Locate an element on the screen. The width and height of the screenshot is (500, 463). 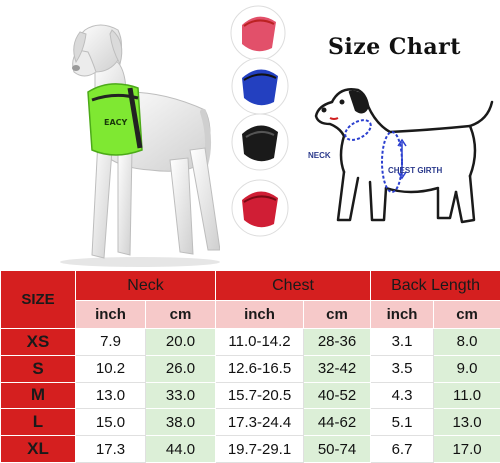
size-cell: S is located at coordinates (38, 368).